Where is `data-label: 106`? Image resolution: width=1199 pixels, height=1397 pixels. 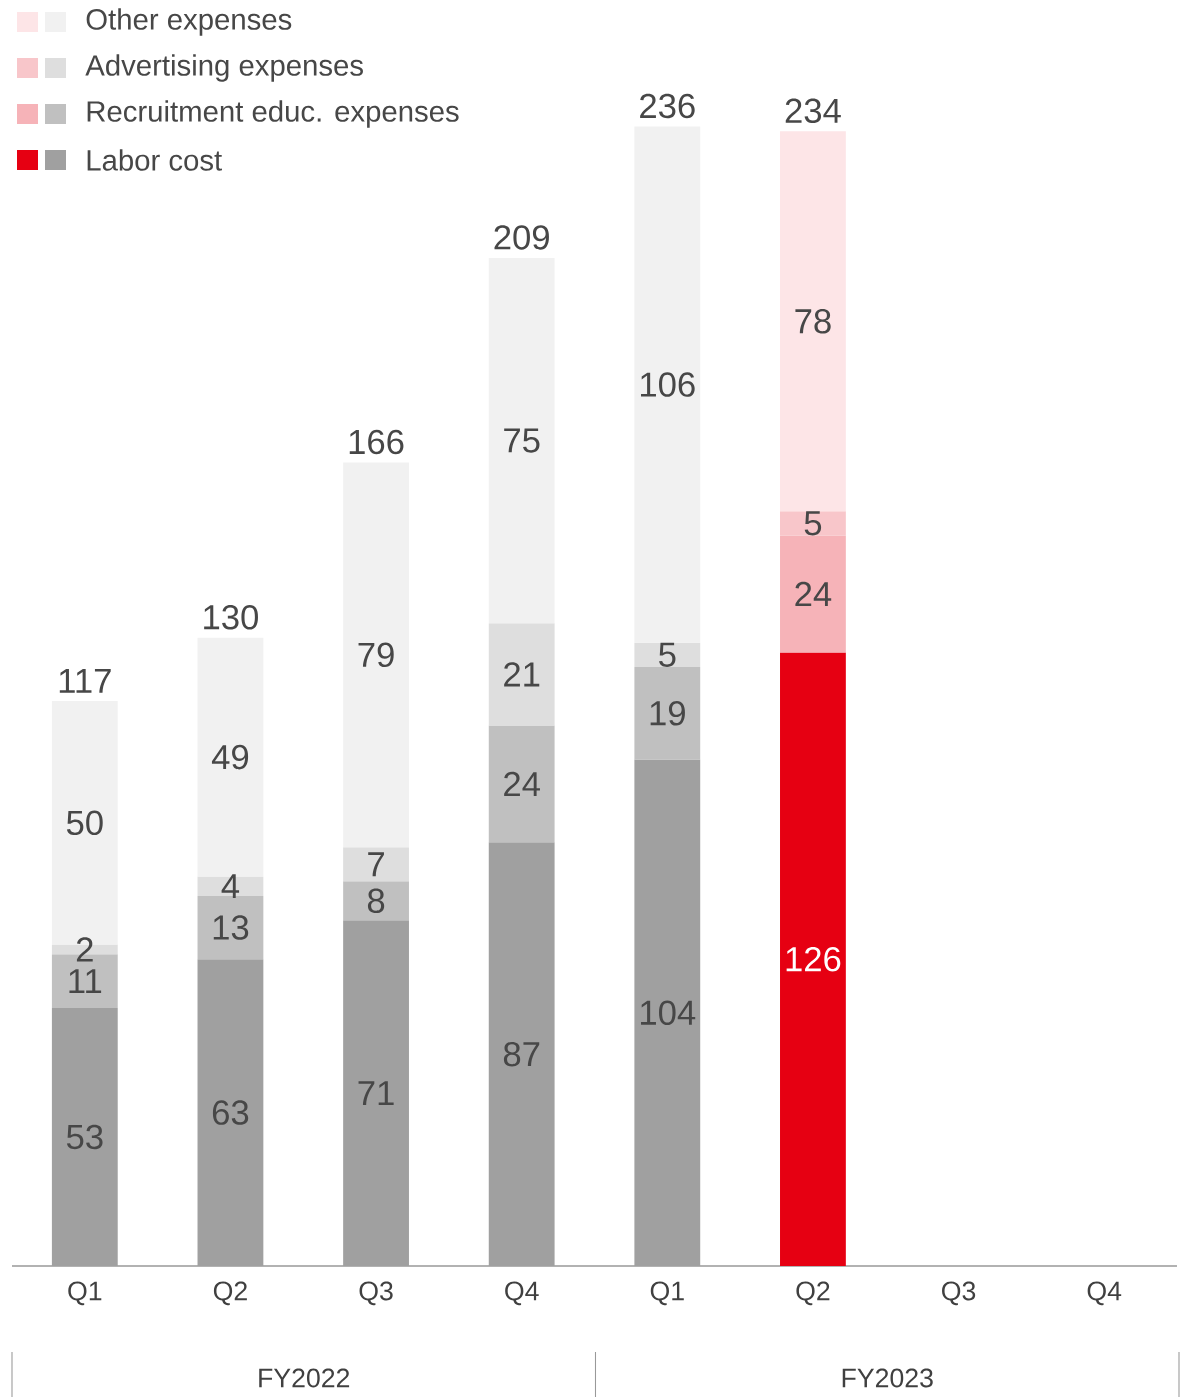
data-label: 106 is located at coordinates (668, 384).